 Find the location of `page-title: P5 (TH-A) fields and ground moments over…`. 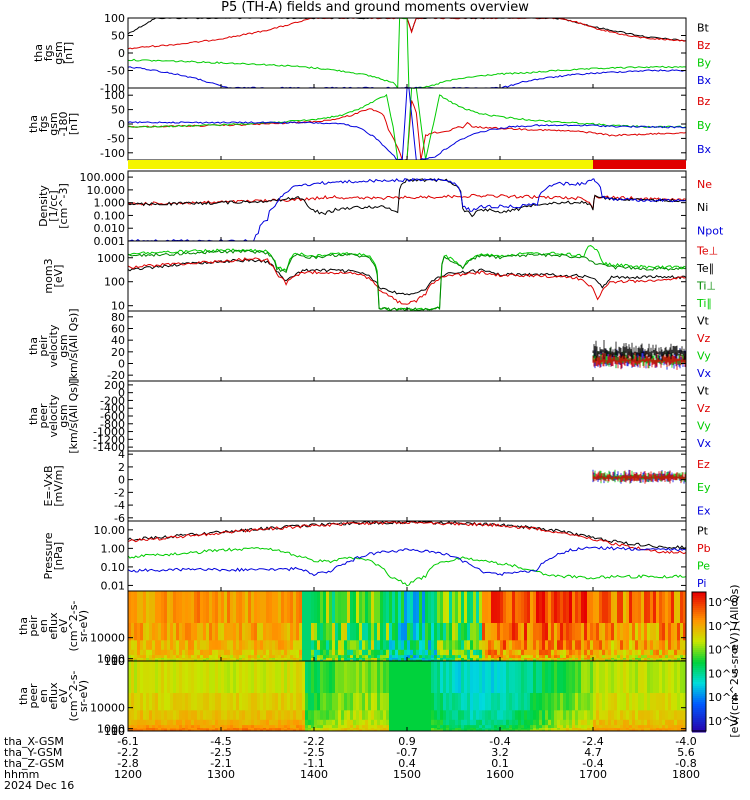

page-title: P5 (TH-A) fields and ground moments over… is located at coordinates (375, 7).